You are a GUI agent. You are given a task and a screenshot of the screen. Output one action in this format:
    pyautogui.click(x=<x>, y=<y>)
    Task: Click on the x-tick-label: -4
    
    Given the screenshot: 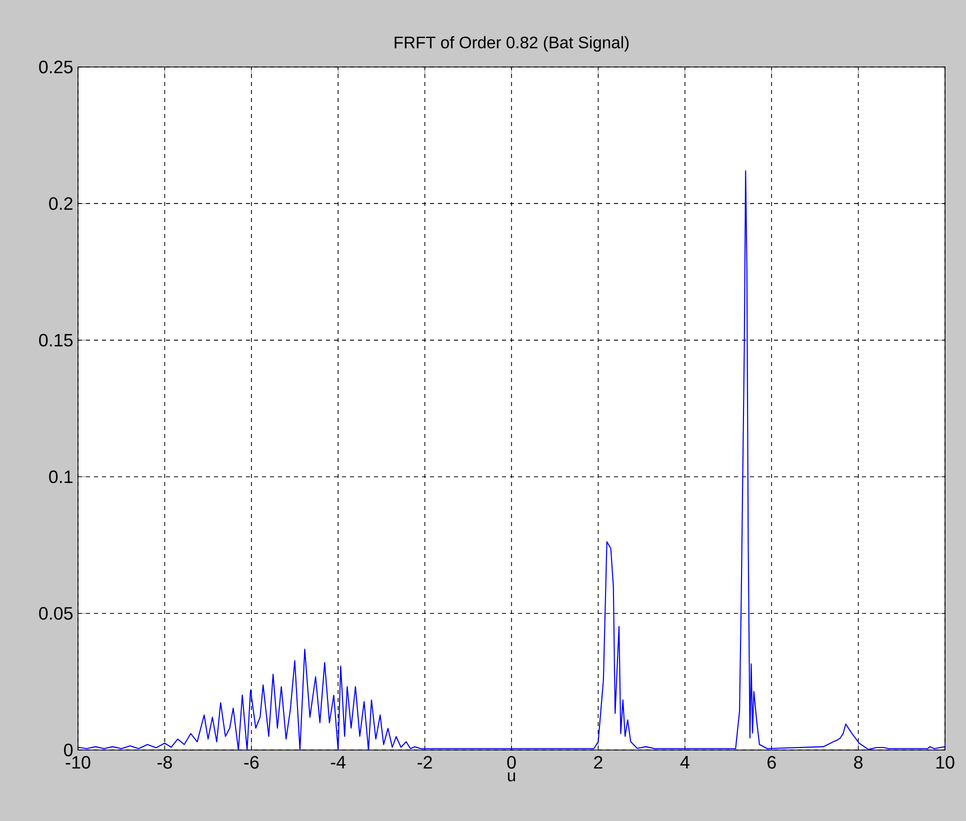 What is the action you would take?
    pyautogui.click(x=338, y=762)
    